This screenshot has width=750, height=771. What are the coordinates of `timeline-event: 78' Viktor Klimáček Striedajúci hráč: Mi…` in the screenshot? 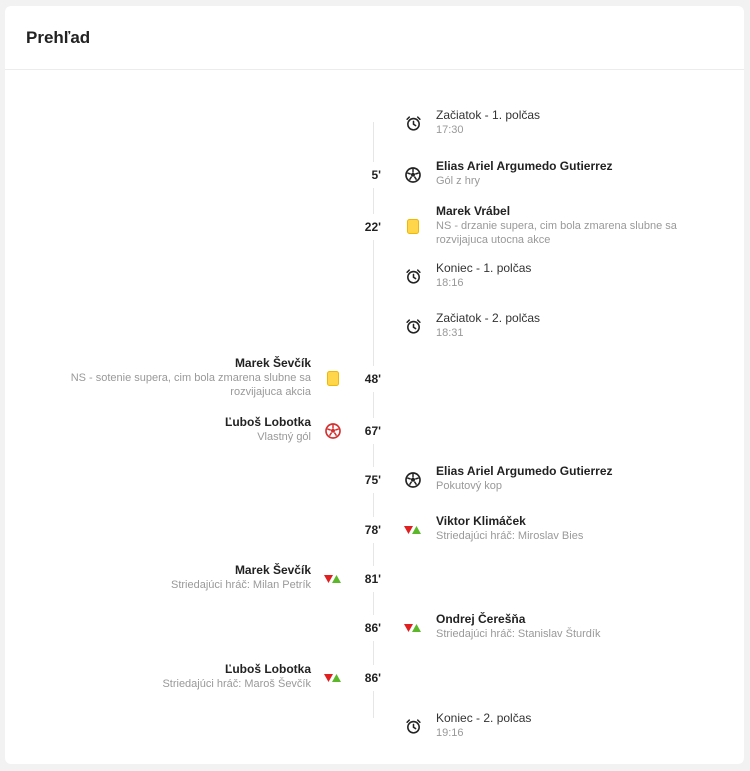 It's located at (374, 529).